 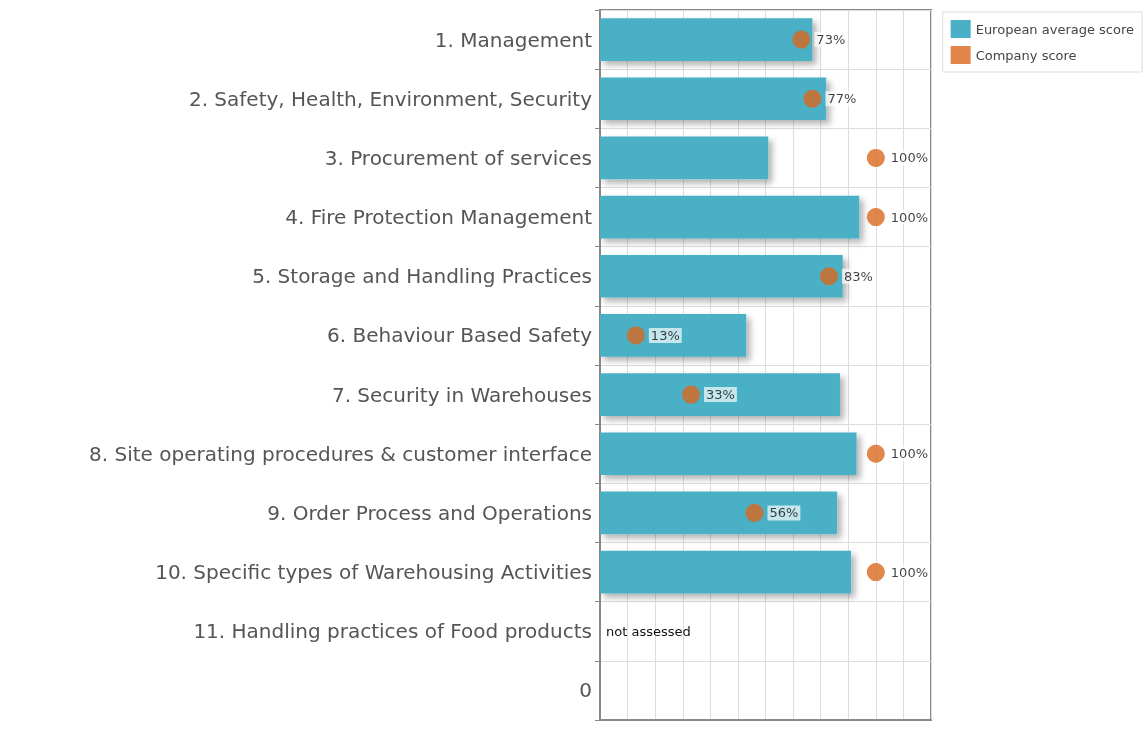 What do you see at coordinates (1055, 29) in the screenshot?
I see `legend-label: European average score` at bounding box center [1055, 29].